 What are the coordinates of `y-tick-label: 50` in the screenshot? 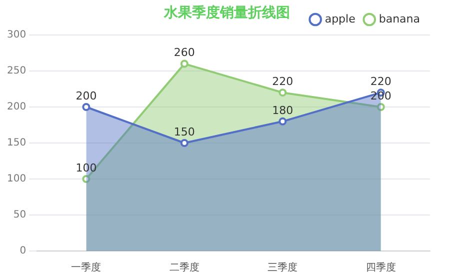 It's located at (19, 215).